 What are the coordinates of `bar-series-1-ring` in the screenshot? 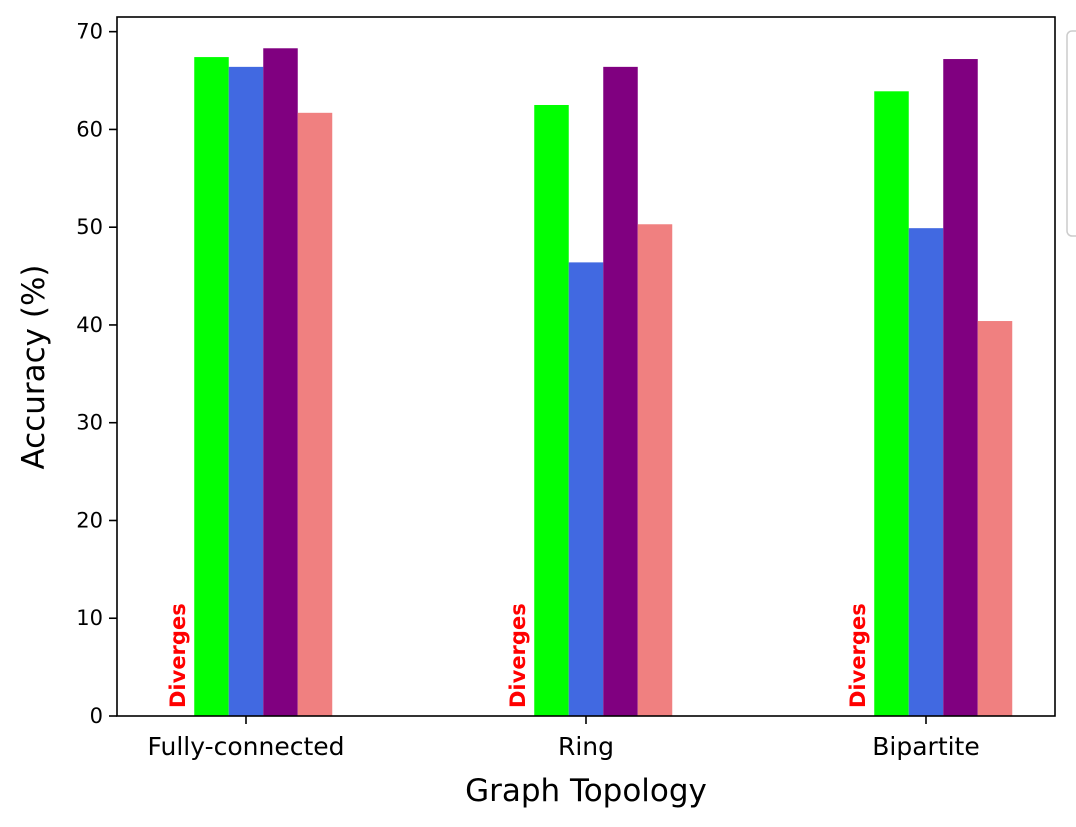 It's located at (551, 410).